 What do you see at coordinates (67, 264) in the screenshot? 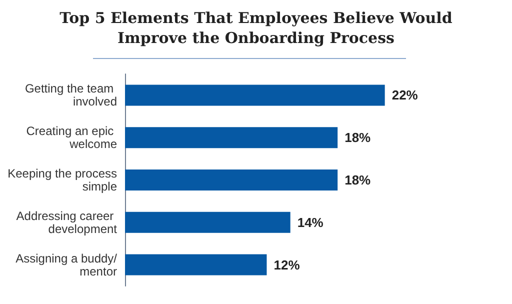
I see `y-tick-label: Assigning a buddy/mentor` at bounding box center [67, 264].